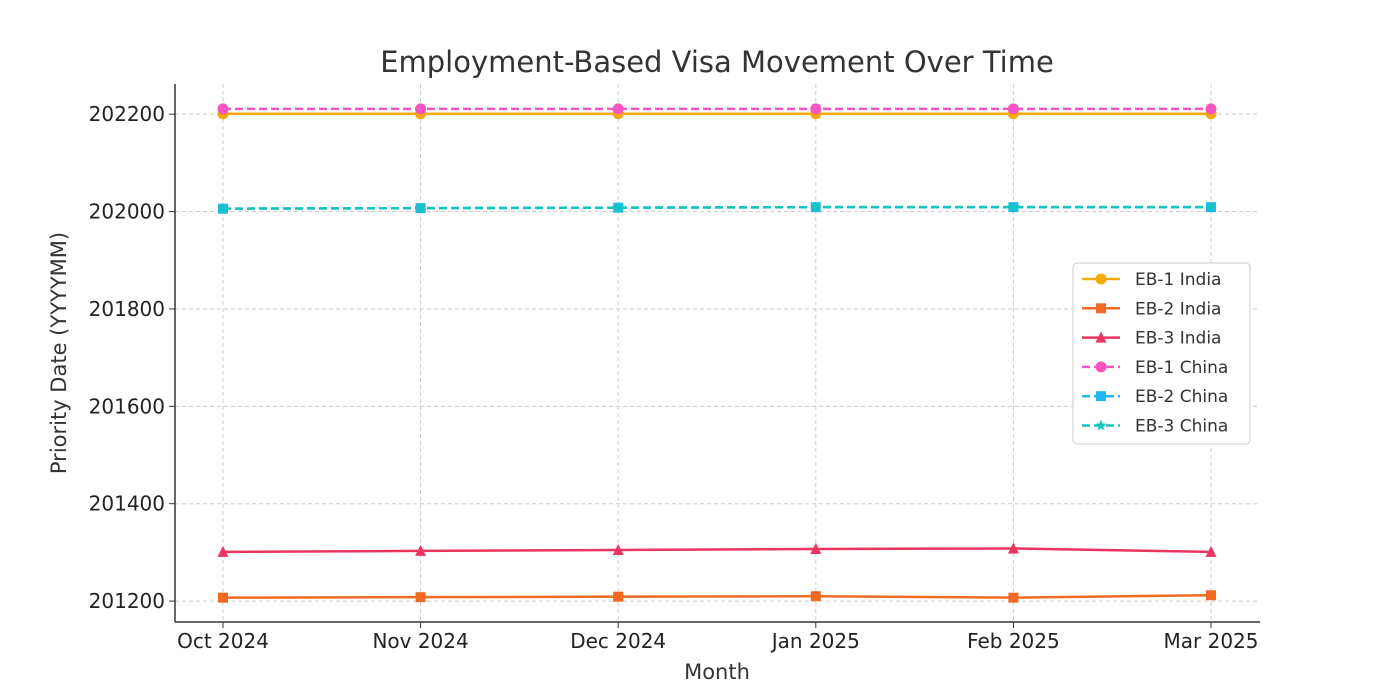 This screenshot has height=700, width=1400. I want to click on series-eb-3-india, so click(717, 549).